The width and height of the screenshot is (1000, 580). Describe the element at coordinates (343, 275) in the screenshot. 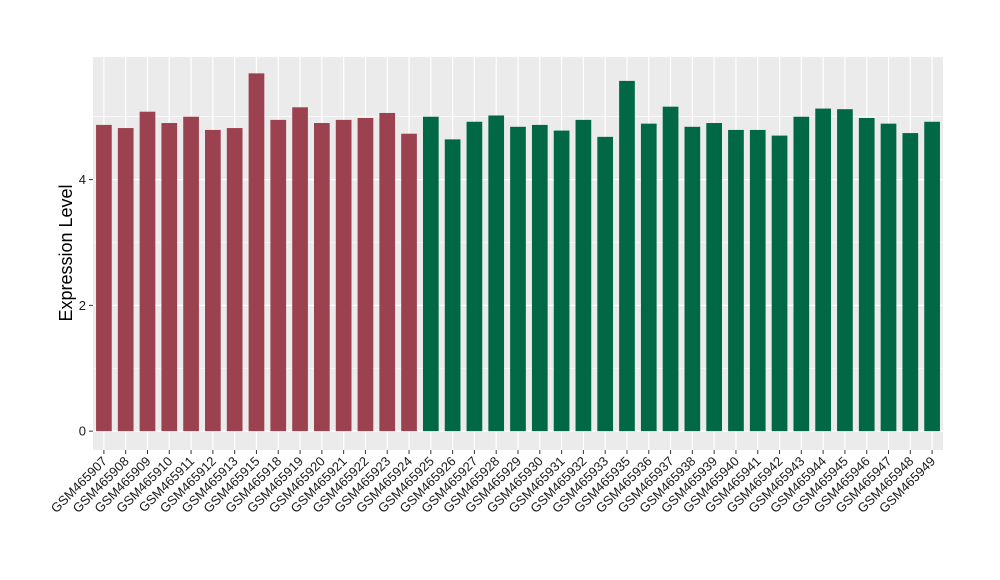

I see `bar-GSM465921` at that location.